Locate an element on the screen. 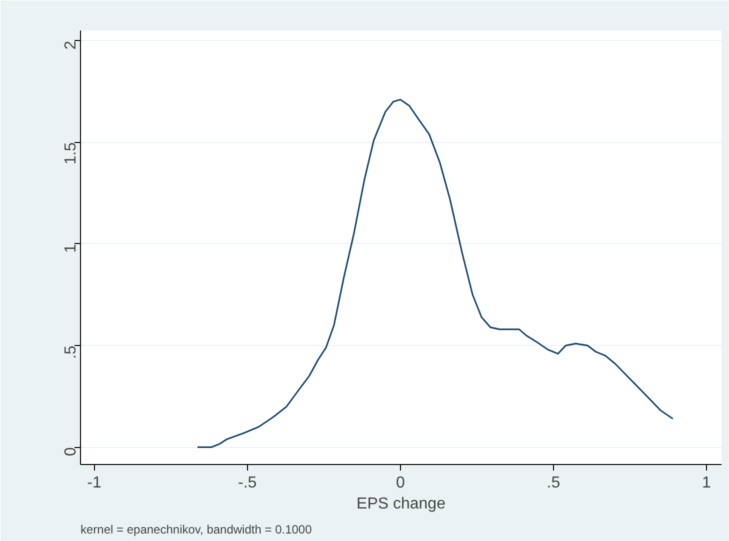  x-tick-label: 0 is located at coordinates (400, 483).